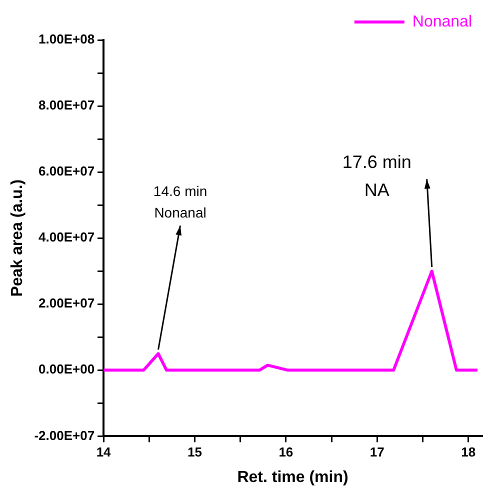 The image size is (488, 497). I want to click on y-tick-label: 8.00E+07, so click(66, 105).